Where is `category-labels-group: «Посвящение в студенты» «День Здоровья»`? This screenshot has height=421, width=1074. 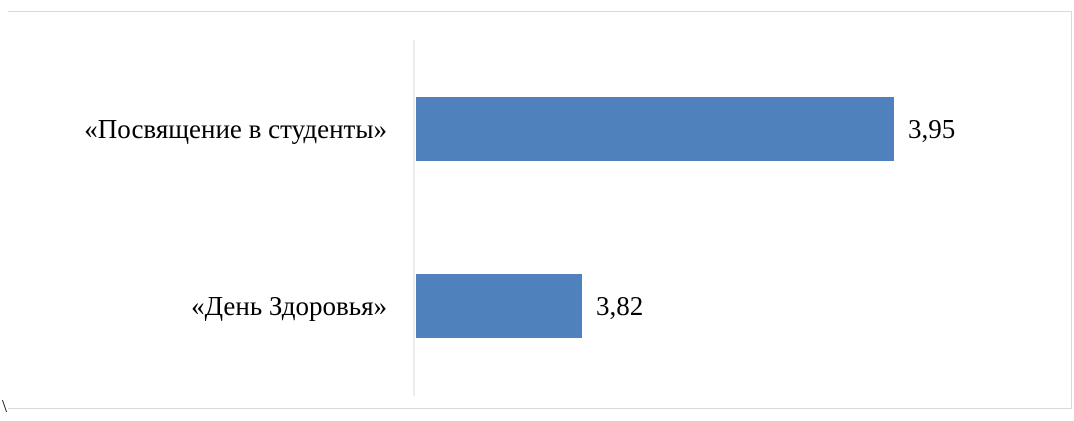
category-labels-group: «Посвящение в студенты» «День Здоровья» is located at coordinates (235, 217).